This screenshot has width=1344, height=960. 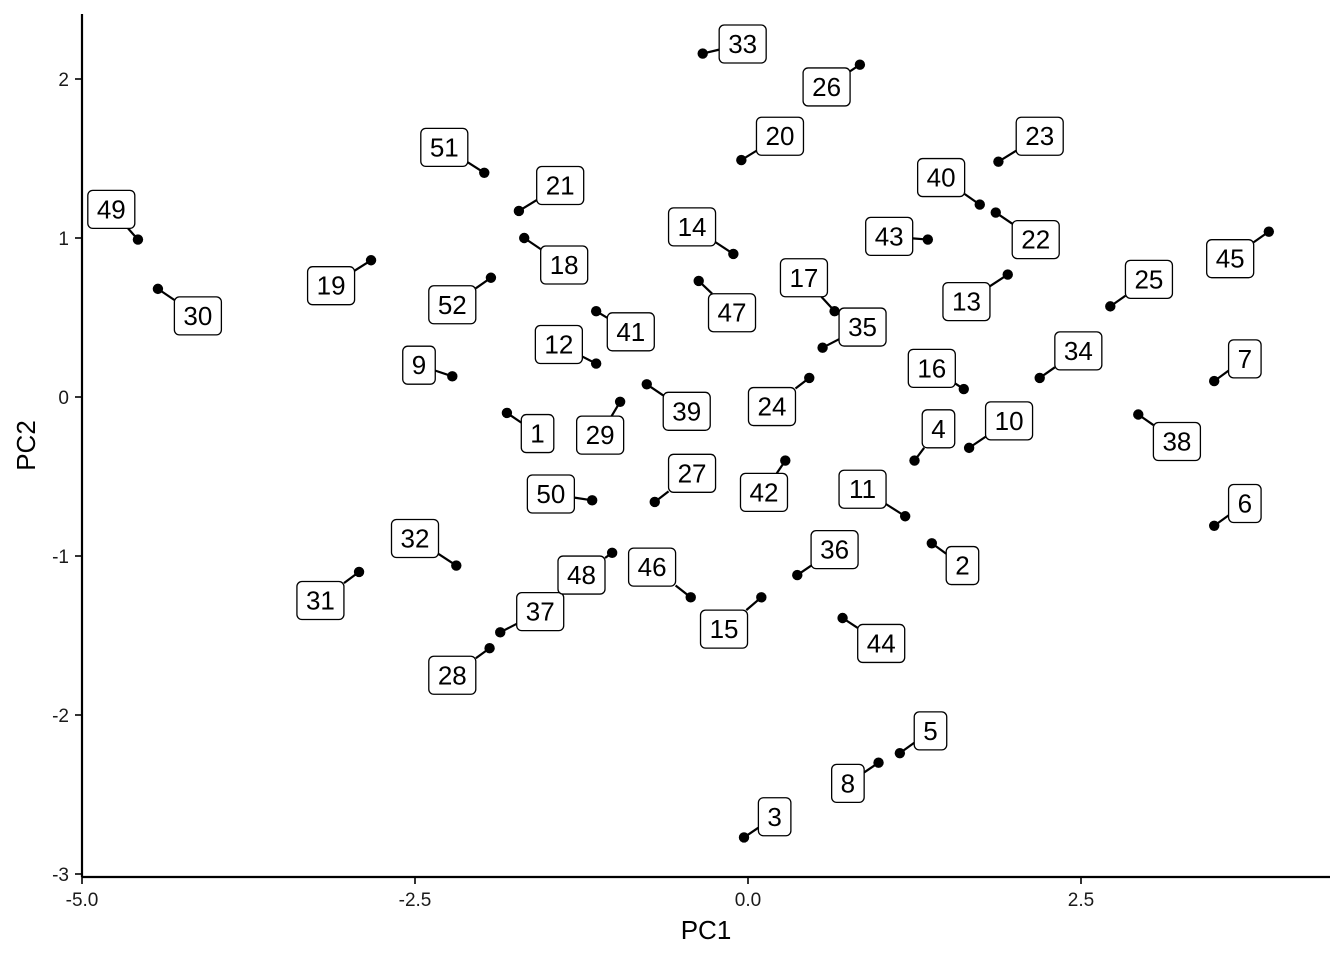 What do you see at coordinates (764, 492) in the screenshot?
I see `point-label-text: 42` at bounding box center [764, 492].